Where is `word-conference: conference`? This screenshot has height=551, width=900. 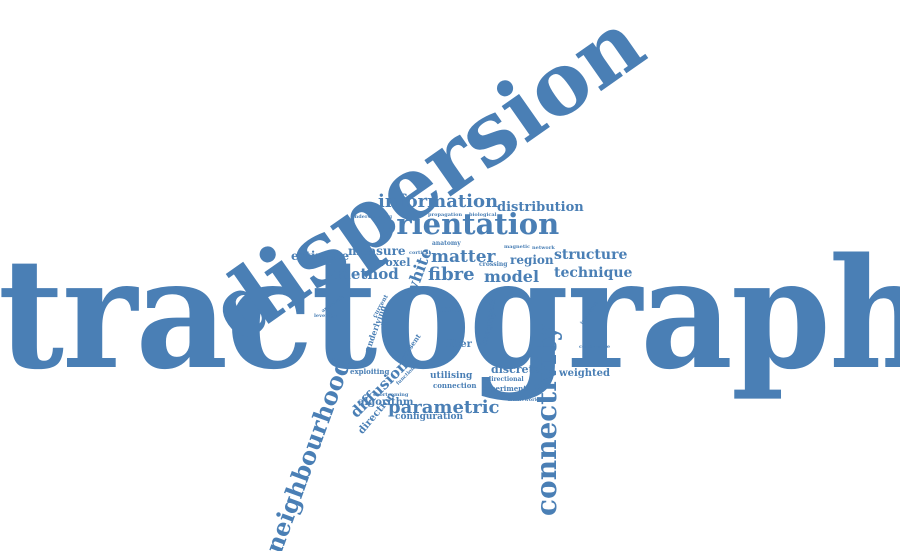 word-conference: conference is located at coordinates (595, 347).